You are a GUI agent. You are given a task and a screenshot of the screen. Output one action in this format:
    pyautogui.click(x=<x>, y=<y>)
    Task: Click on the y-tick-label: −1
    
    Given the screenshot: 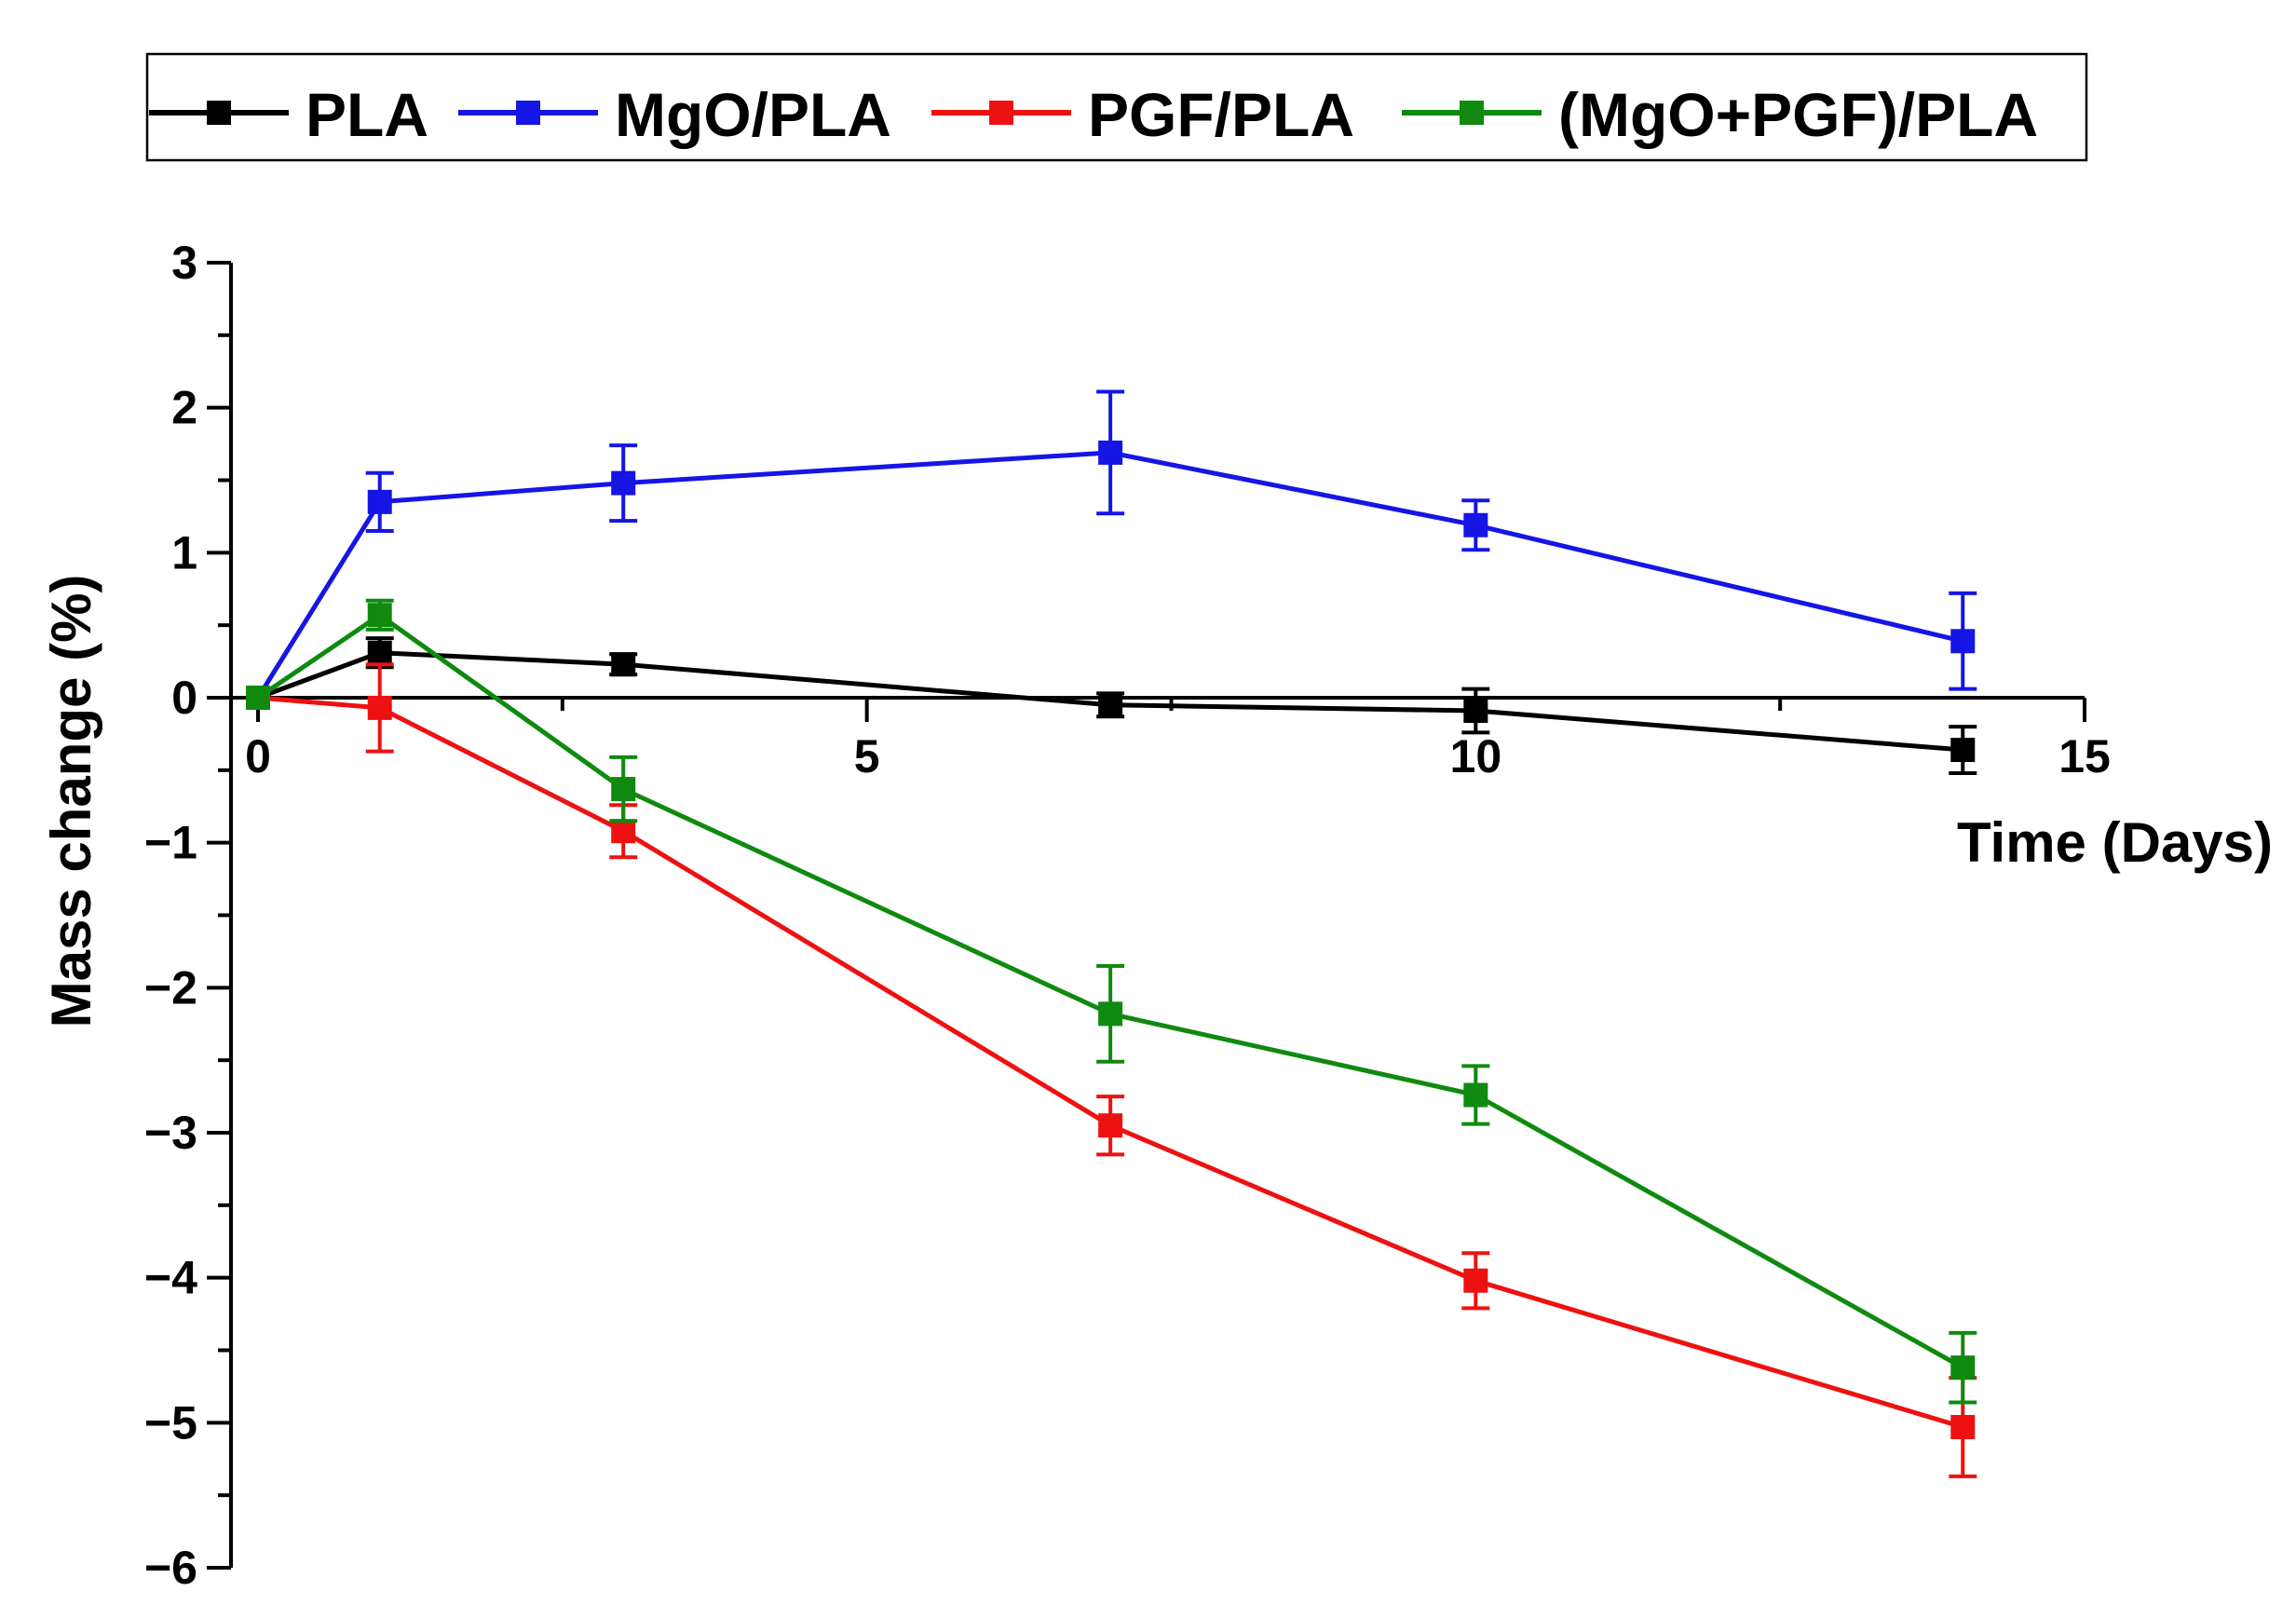 What is the action you would take?
    pyautogui.click(x=170, y=843)
    